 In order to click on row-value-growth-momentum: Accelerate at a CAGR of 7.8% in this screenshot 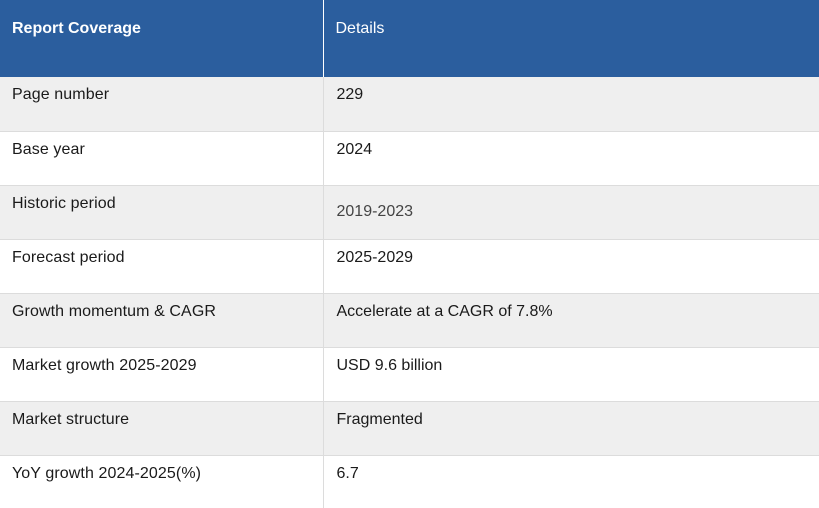, I will do `click(571, 320)`.